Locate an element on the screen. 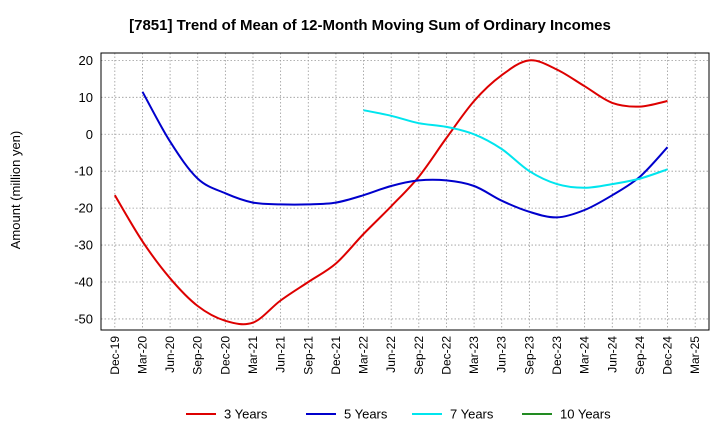 The width and height of the screenshot is (720, 445). x-tick-label: Dec-24 is located at coordinates (668, 355).